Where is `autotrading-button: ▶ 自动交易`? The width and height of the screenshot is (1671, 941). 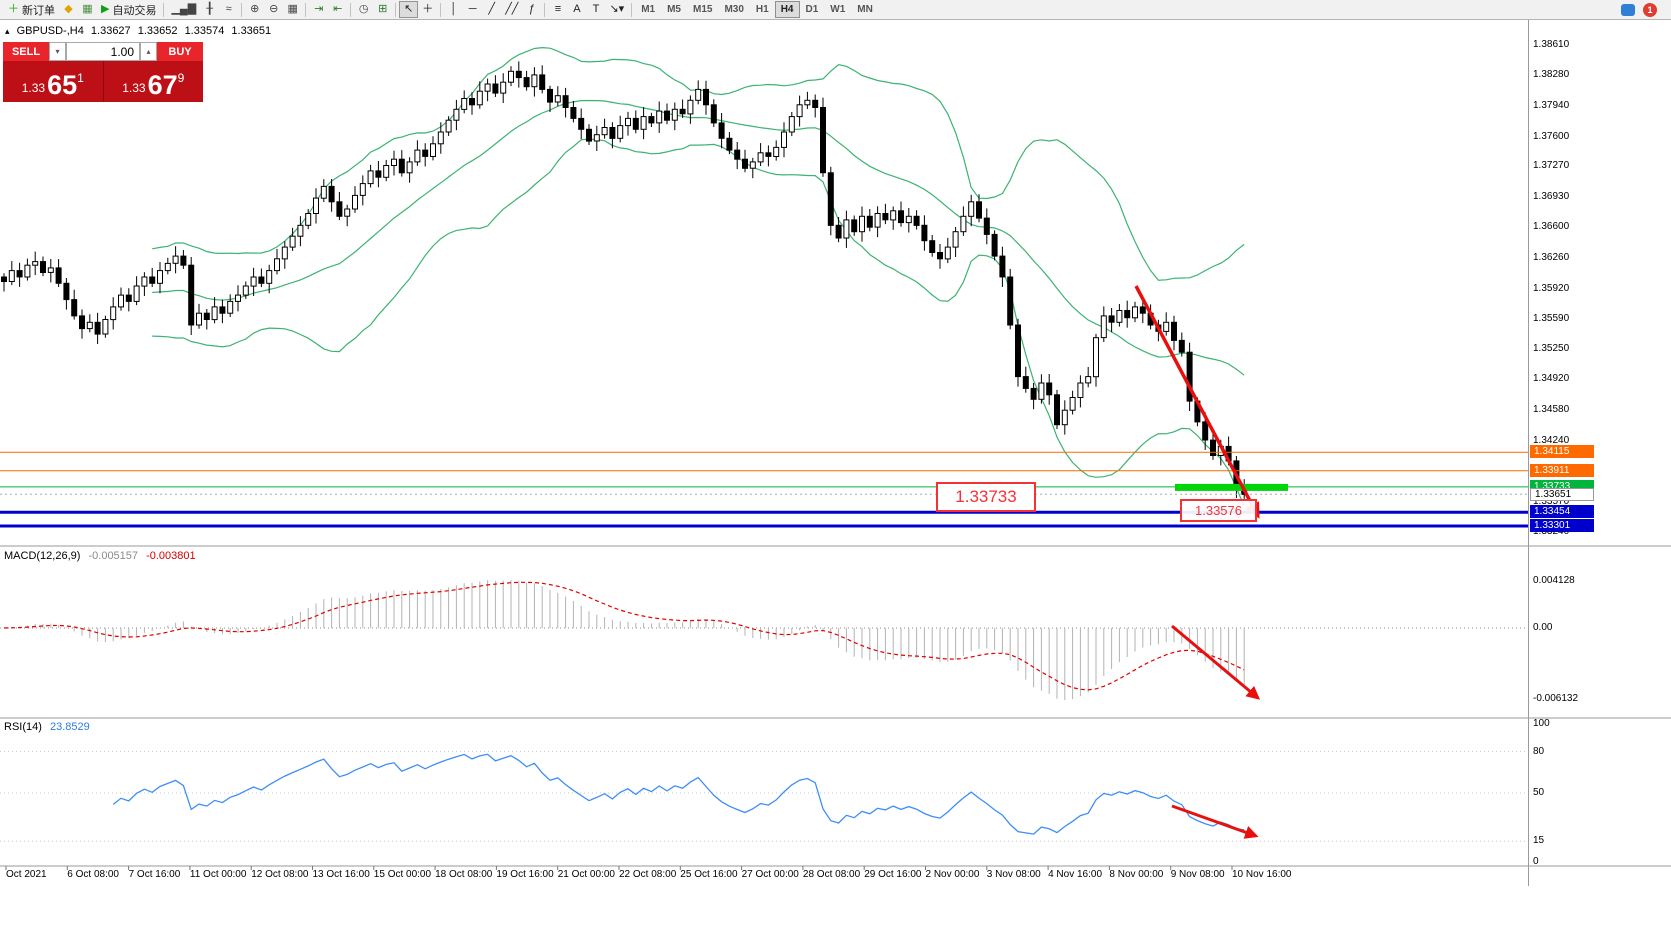 autotrading-button: ▶ 自动交易 is located at coordinates (128, 9).